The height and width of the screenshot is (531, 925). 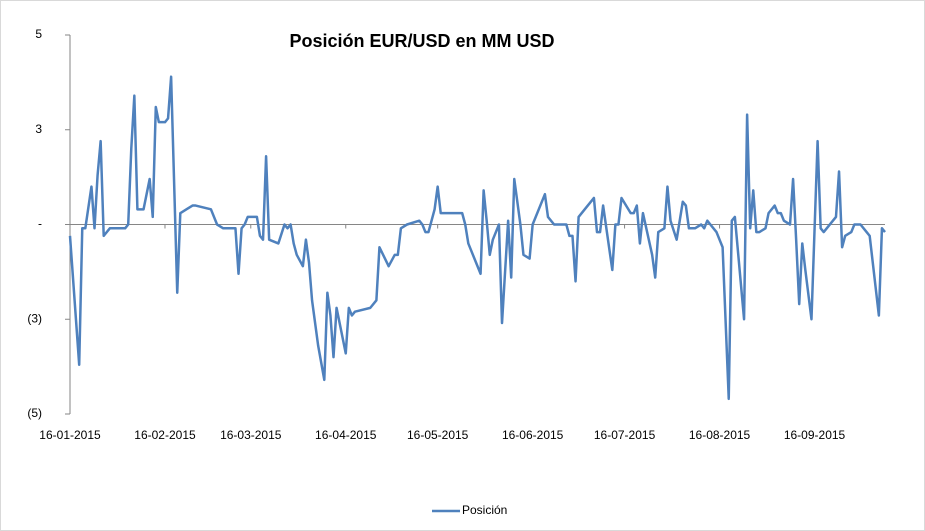 What do you see at coordinates (421, 41) in the screenshot?
I see `chart-title: Posición EUR/USD en MM USD` at bounding box center [421, 41].